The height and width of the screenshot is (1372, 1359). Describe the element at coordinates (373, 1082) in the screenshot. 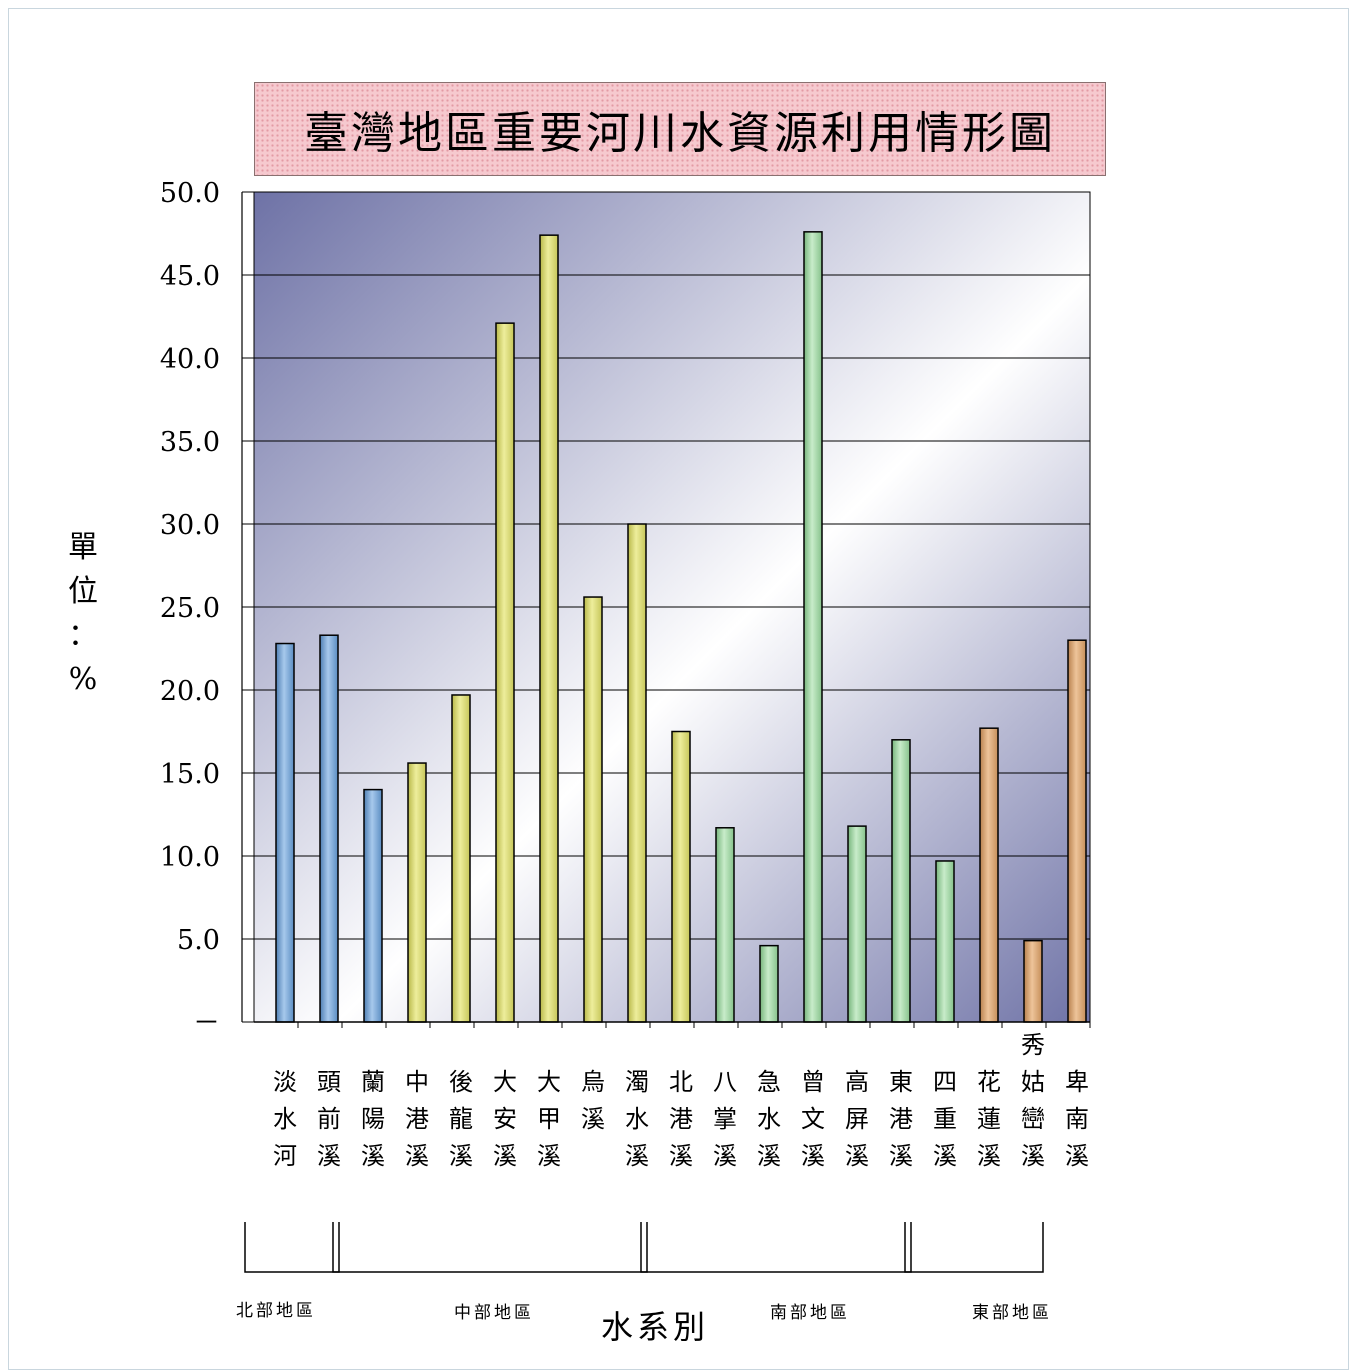

I see `x-tick-label-char: 蘭` at that location.